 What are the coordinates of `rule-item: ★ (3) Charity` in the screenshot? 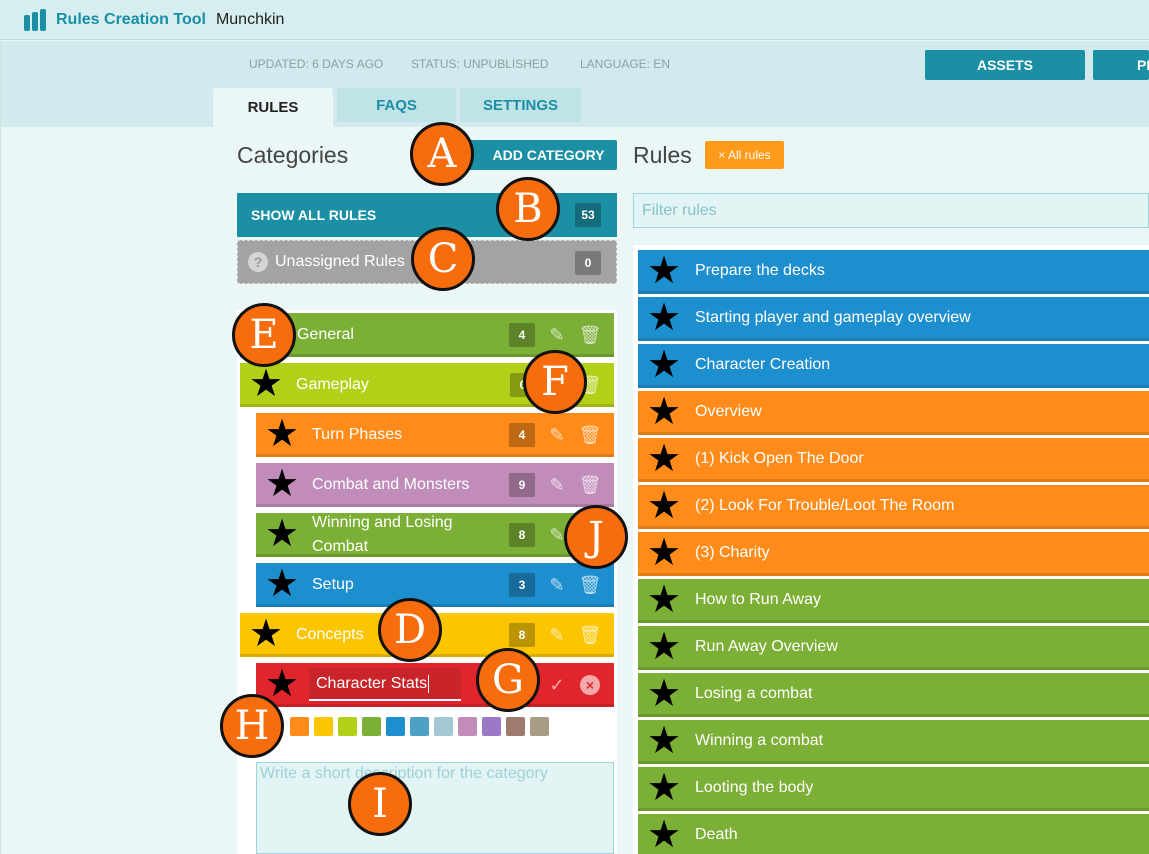 It's located at (893, 554).